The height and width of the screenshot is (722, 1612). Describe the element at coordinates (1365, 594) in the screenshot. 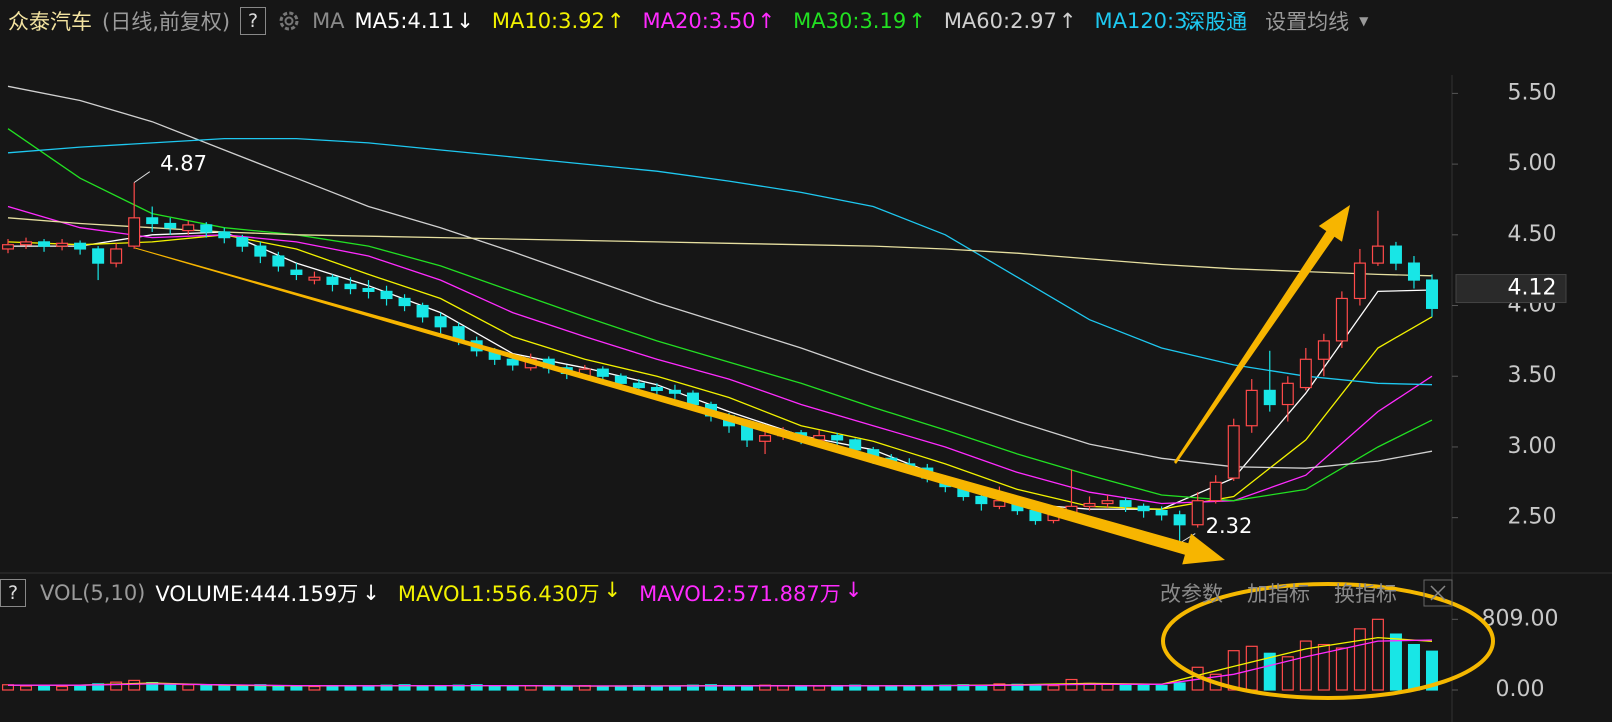

I see `vol-button: 换指标` at that location.